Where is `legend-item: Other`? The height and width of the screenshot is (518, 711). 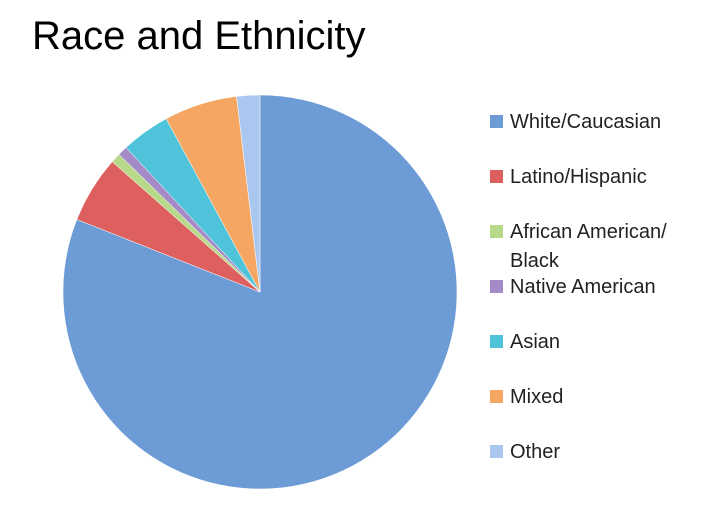 legend-item: Other is located at coordinates (592, 452).